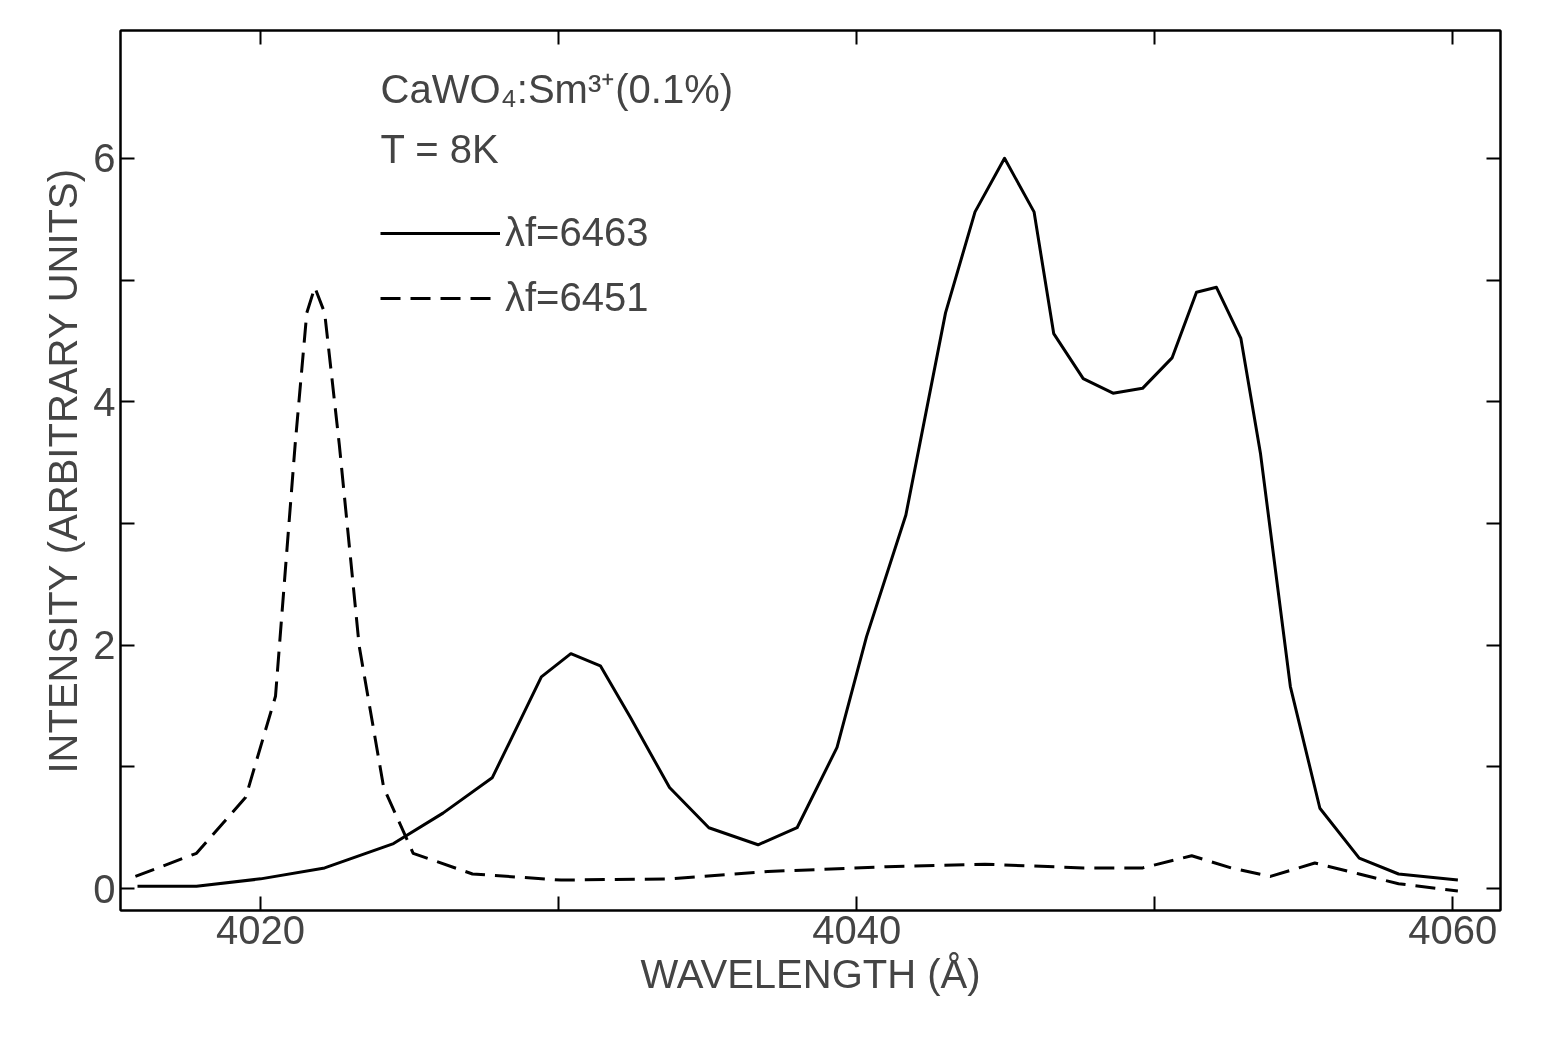  What do you see at coordinates (857, 929) in the screenshot?
I see `x-tick-label: 4040` at bounding box center [857, 929].